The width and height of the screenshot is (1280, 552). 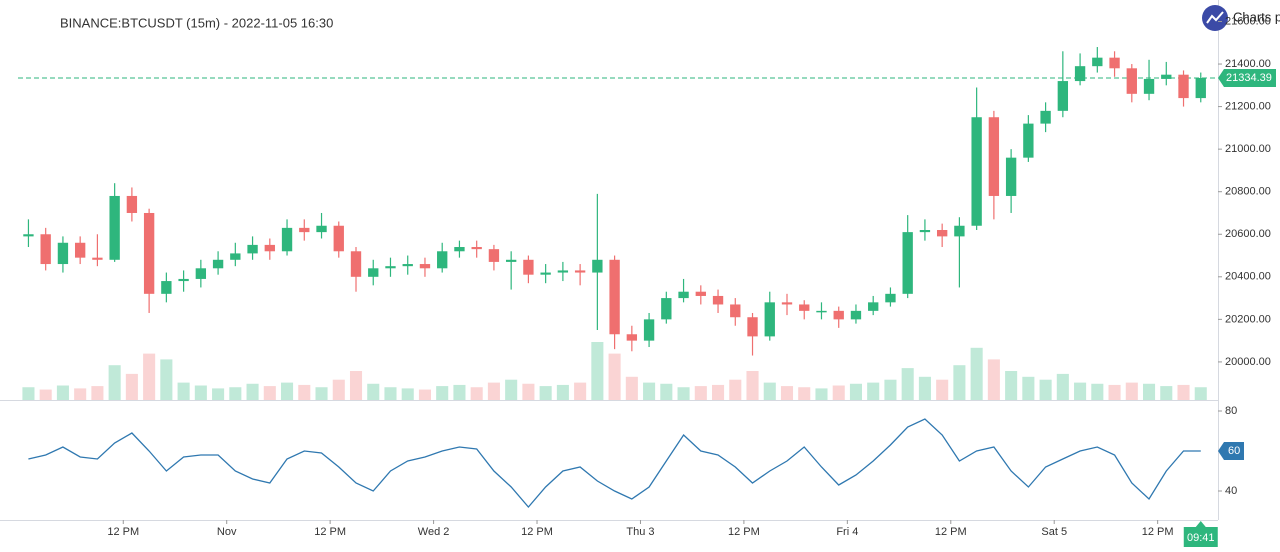 I want to click on x-tick-label: Nov, so click(x=227, y=532).